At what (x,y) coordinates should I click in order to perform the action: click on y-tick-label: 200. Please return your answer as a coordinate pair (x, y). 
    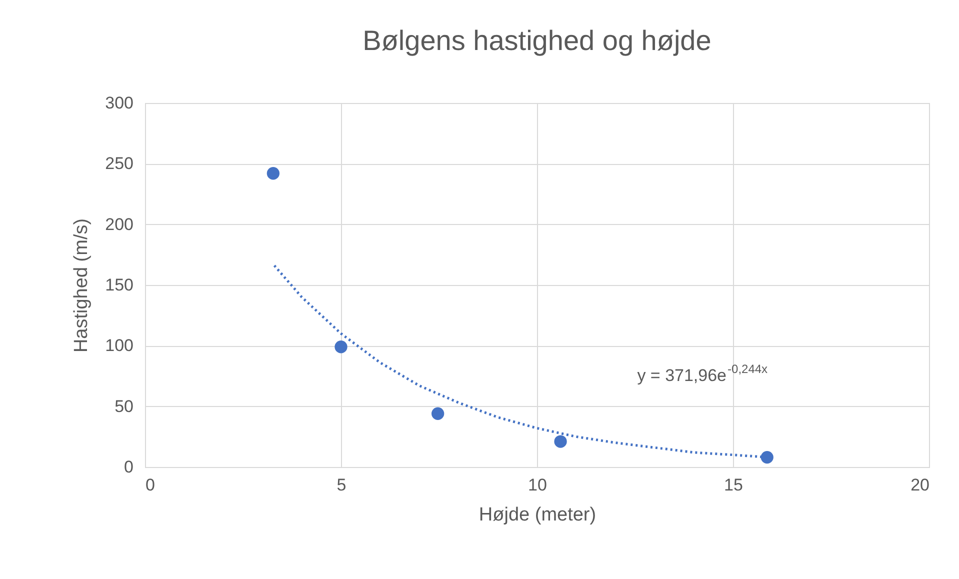
    Looking at the image, I should click on (119, 224).